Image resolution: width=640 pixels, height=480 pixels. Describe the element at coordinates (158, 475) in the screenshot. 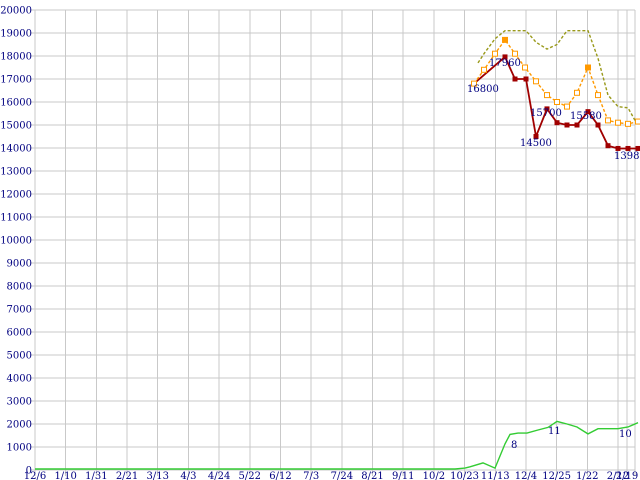

I see `x-axis-label: 3/13` at that location.